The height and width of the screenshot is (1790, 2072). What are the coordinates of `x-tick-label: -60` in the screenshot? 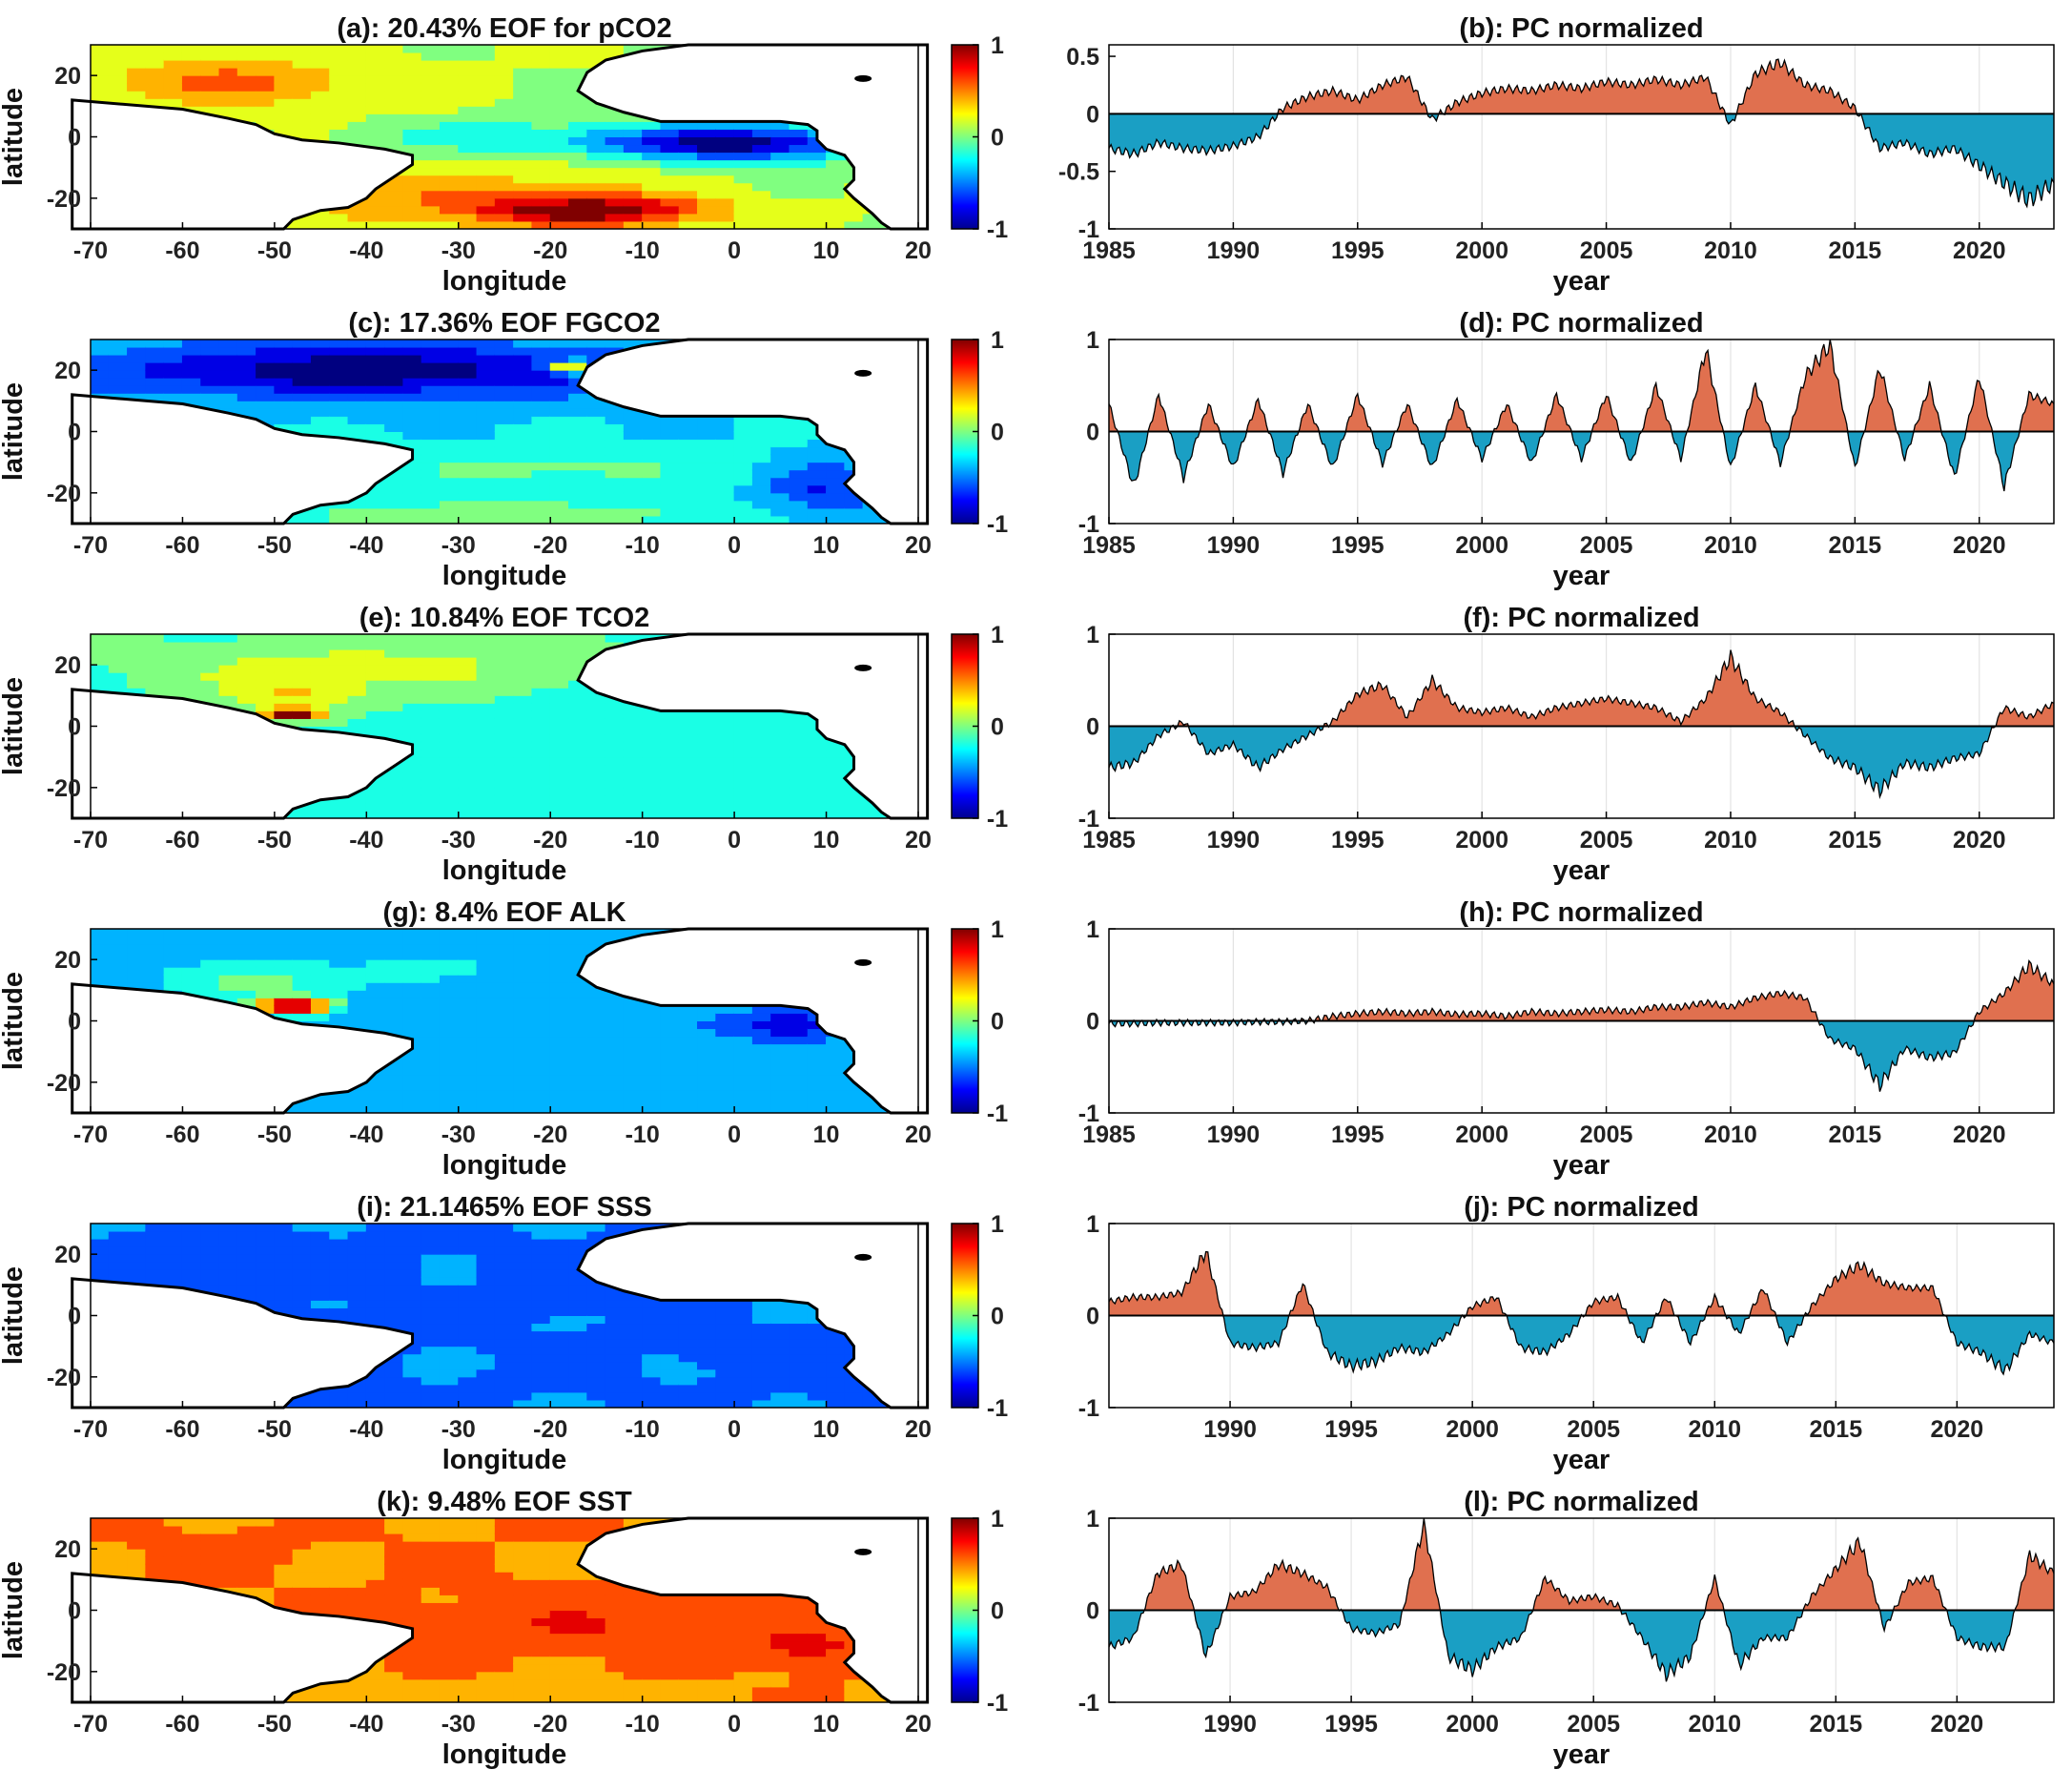 It's located at (182, 545).